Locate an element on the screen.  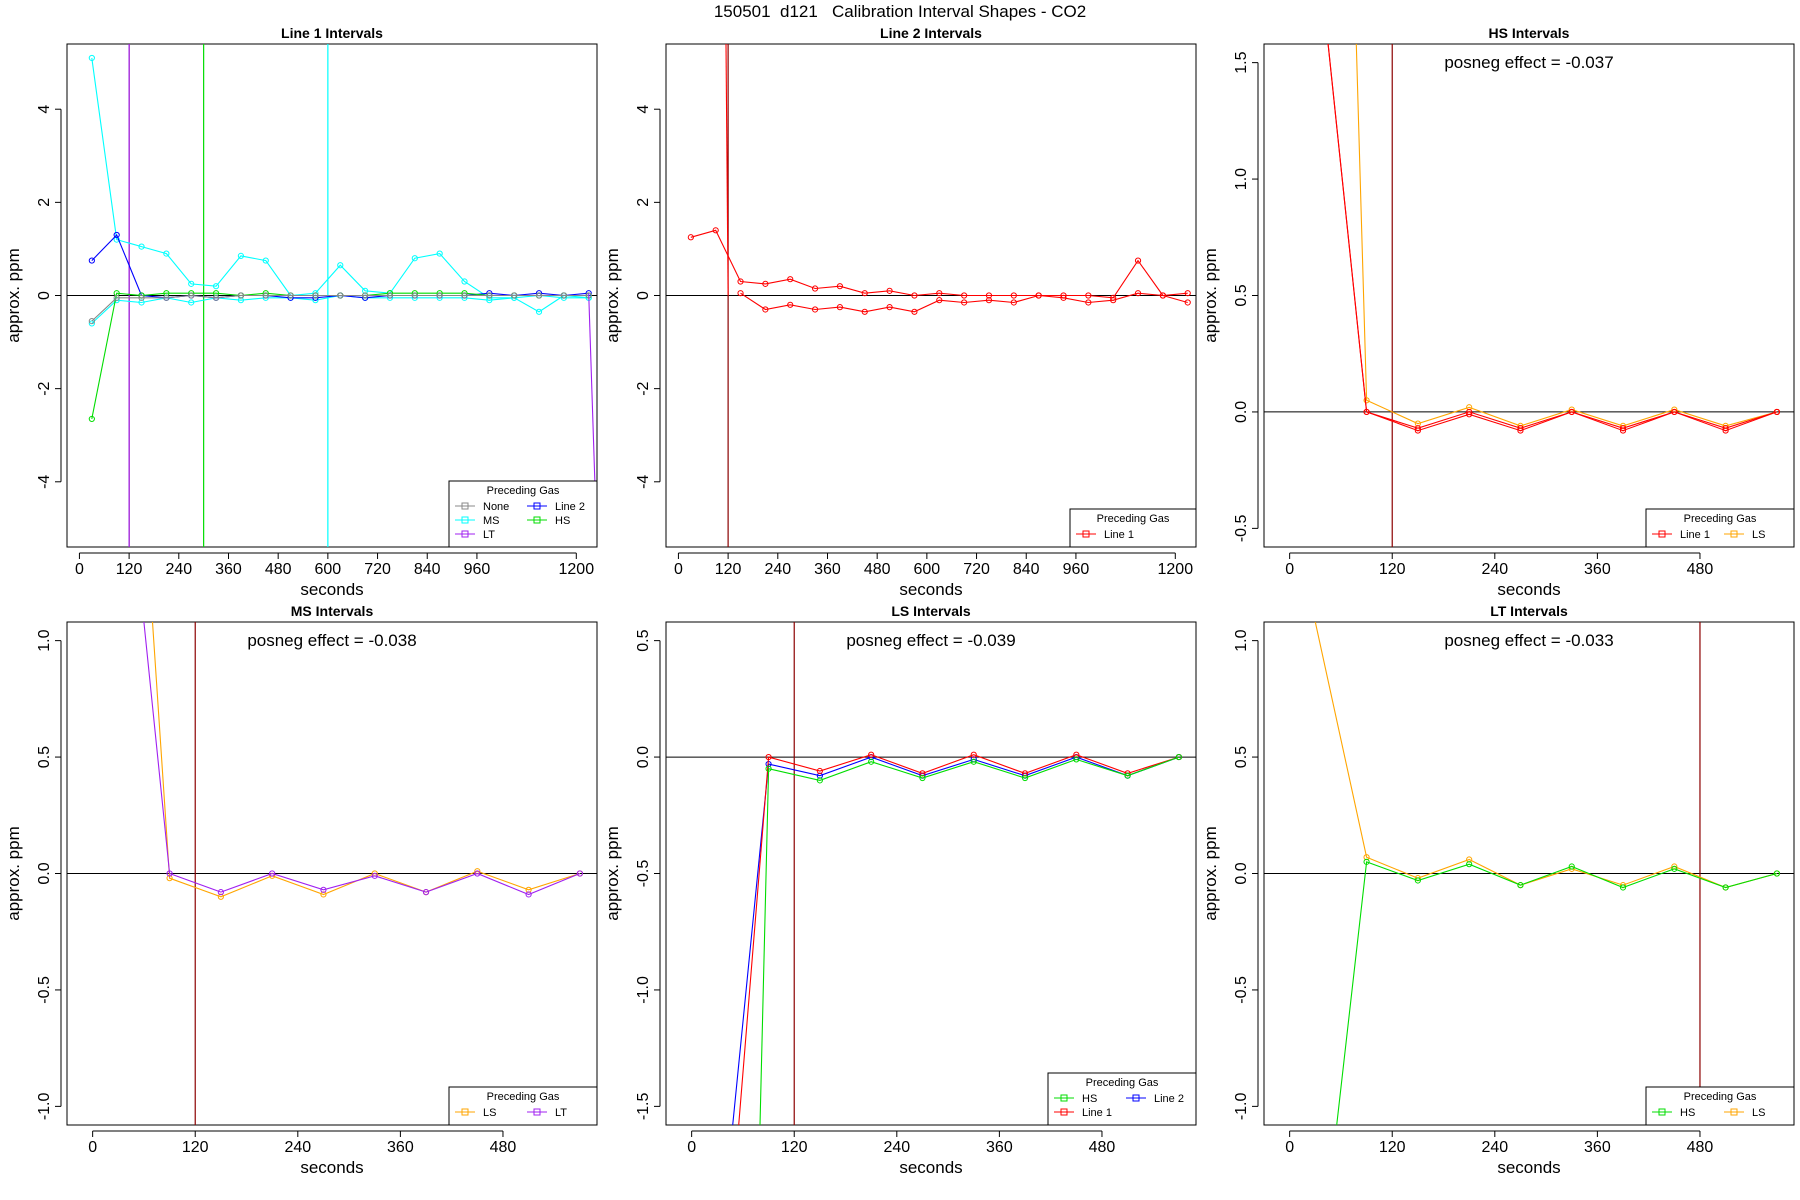
legend: Preceding Gas HS Line 2 Line 1 is located at coordinates (1122, 1099).